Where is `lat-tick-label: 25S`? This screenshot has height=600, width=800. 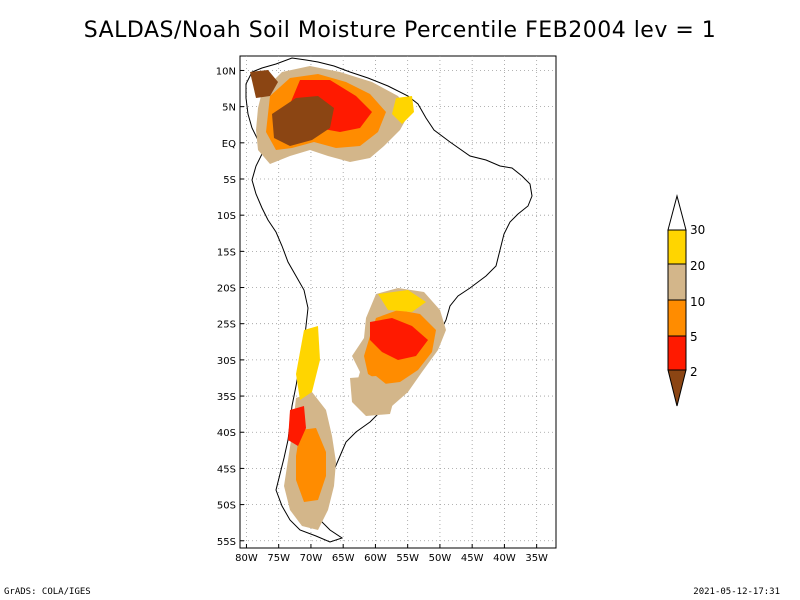 lat-tick-label: 25S is located at coordinates (226, 325).